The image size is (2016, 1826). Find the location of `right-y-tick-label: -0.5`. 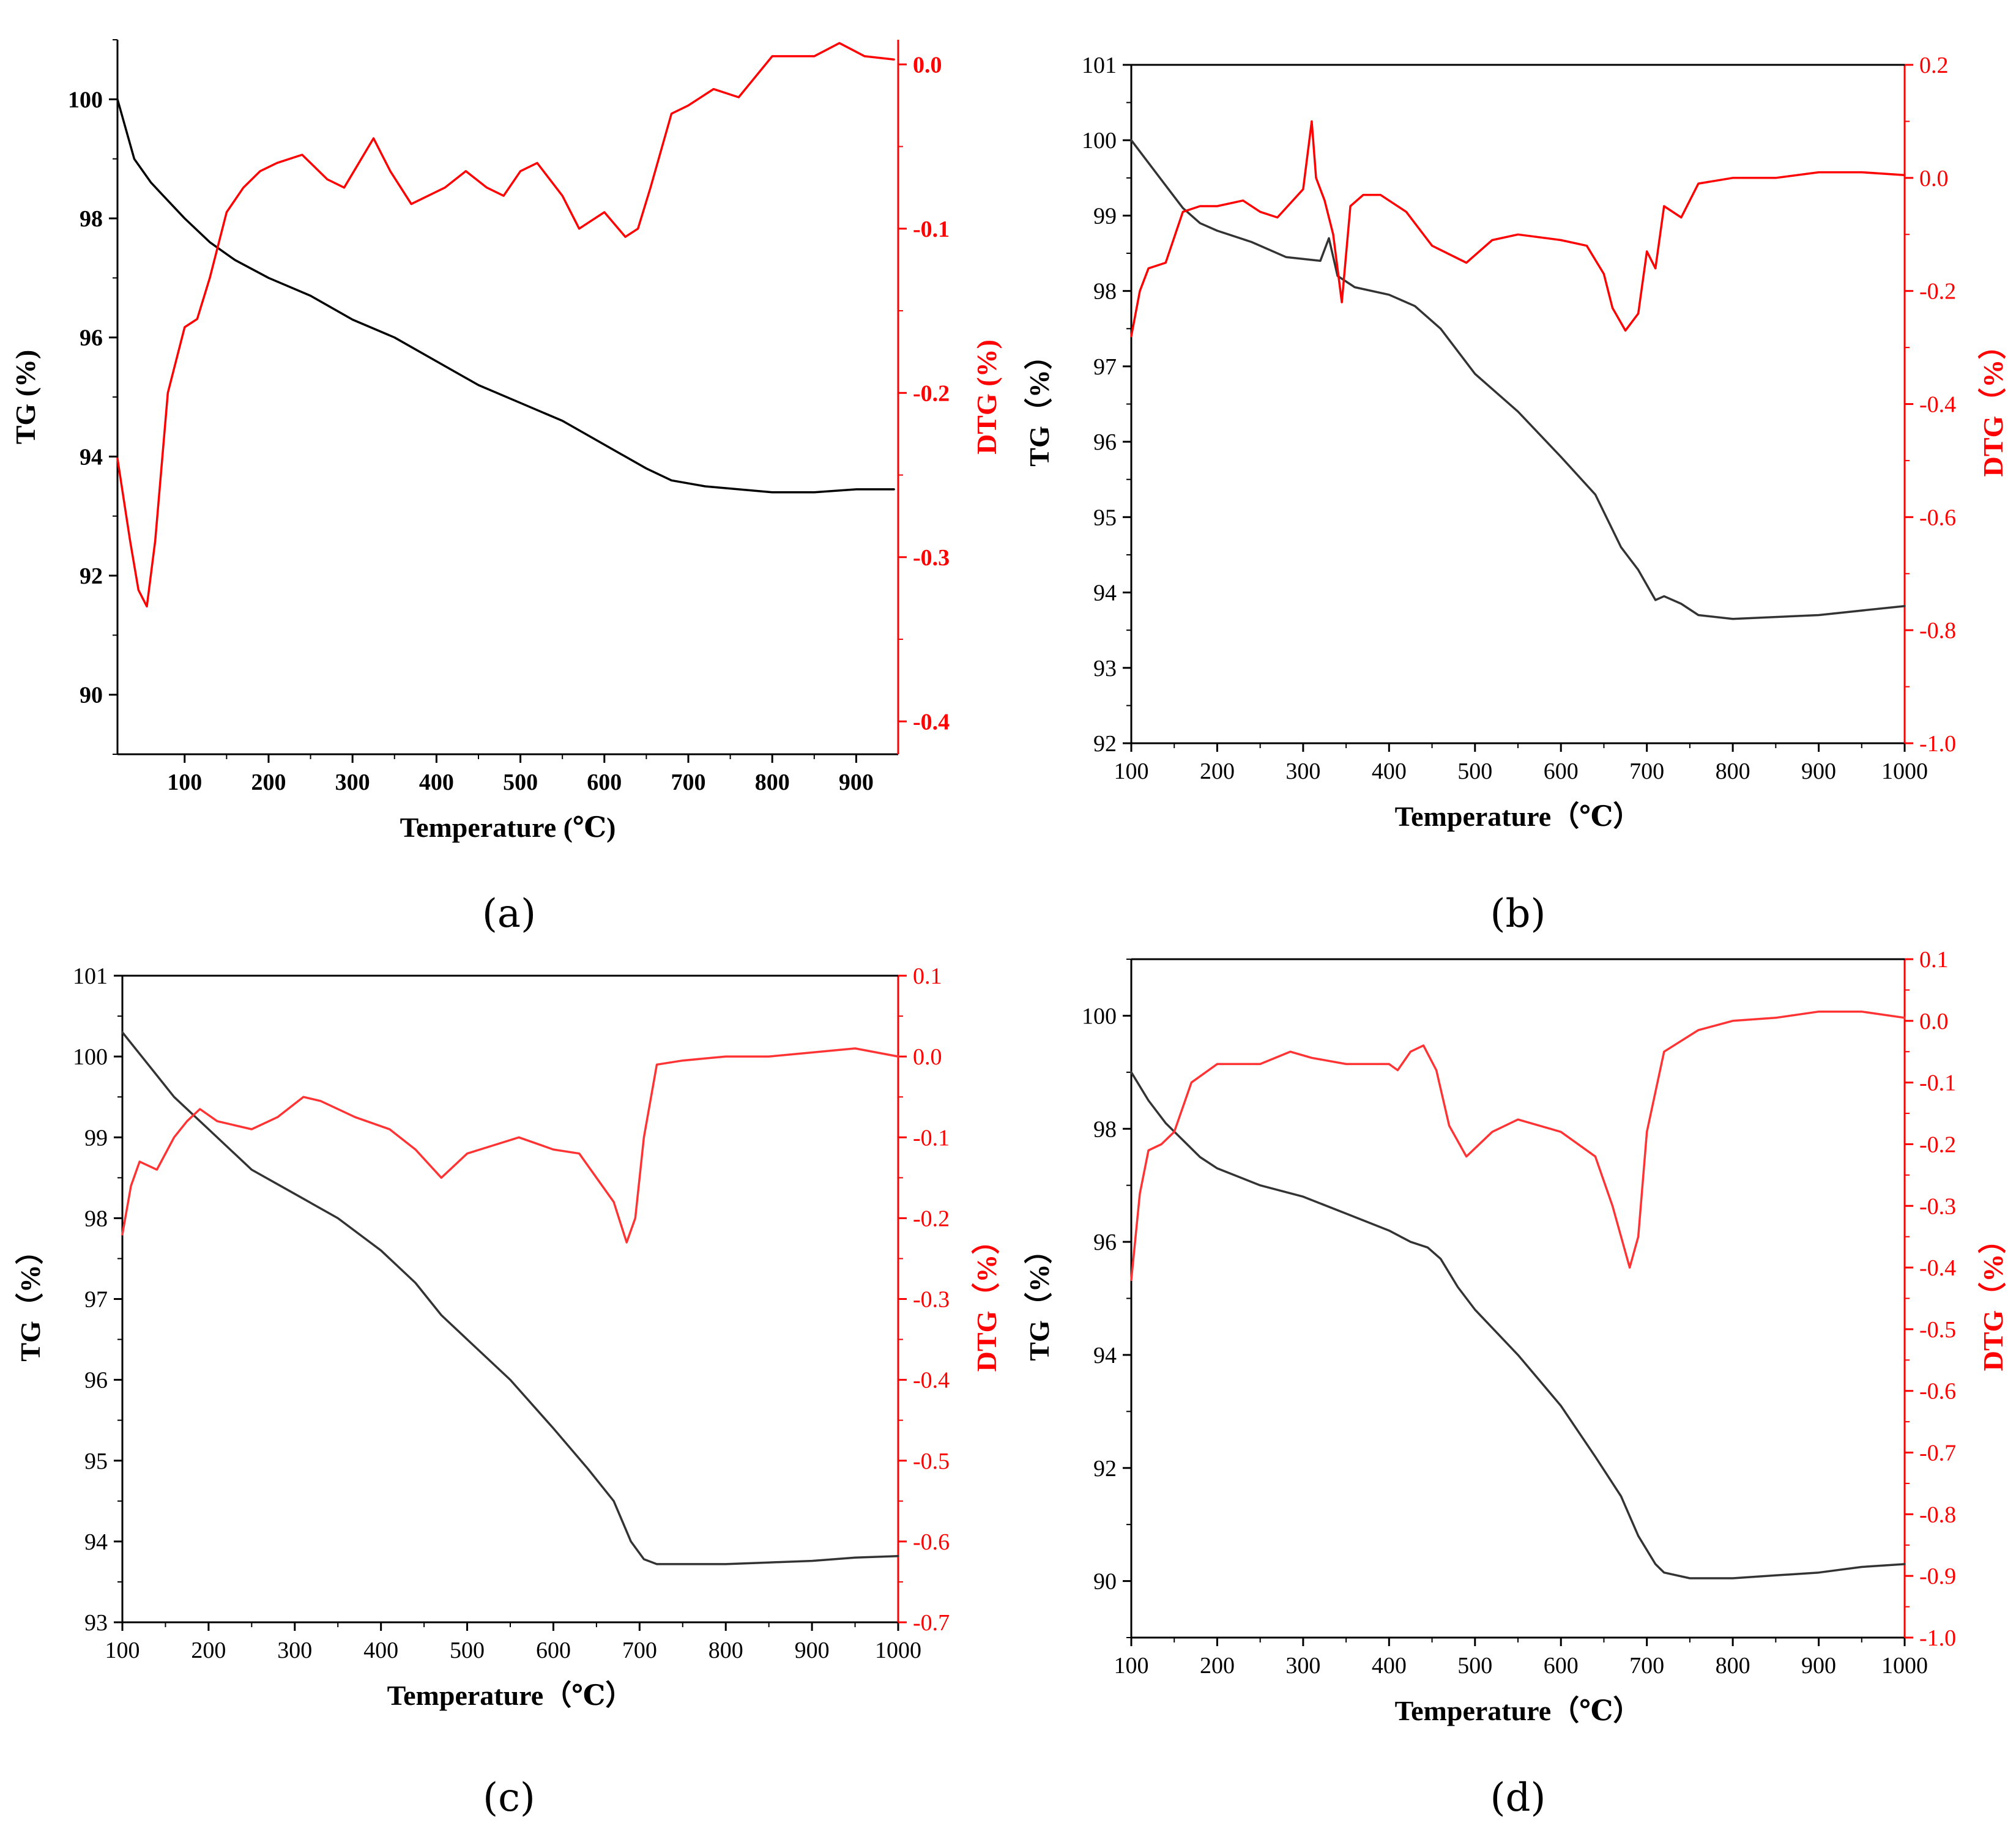

right-y-tick-label: -0.5 is located at coordinates (1938, 1330).